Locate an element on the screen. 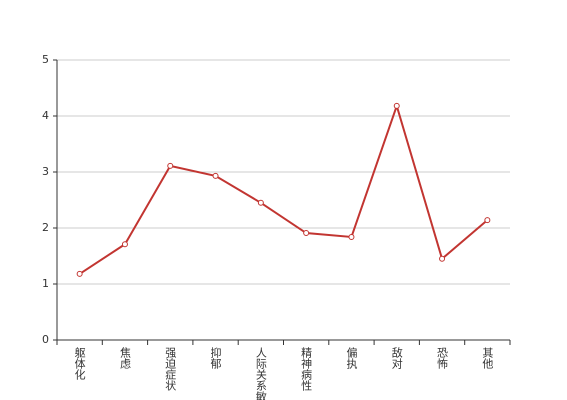 The width and height of the screenshot is (567, 400). y-tick-label: 5 is located at coordinates (45, 59).